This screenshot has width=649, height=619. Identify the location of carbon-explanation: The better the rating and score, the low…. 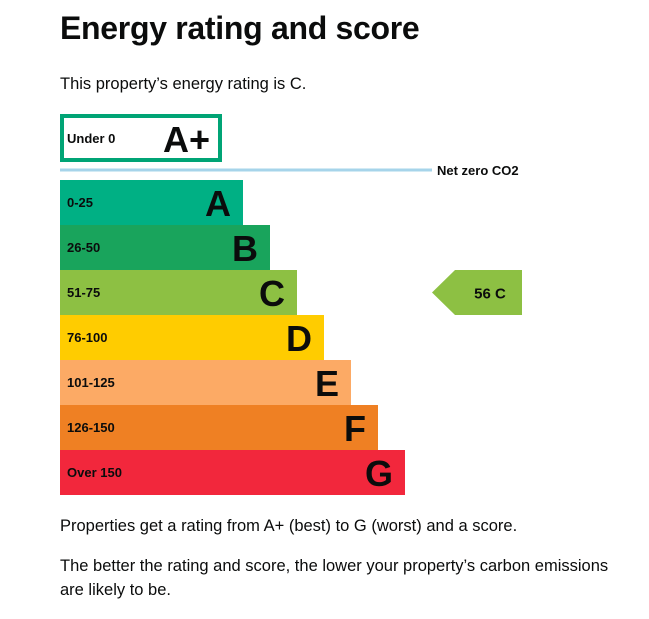
(334, 578).